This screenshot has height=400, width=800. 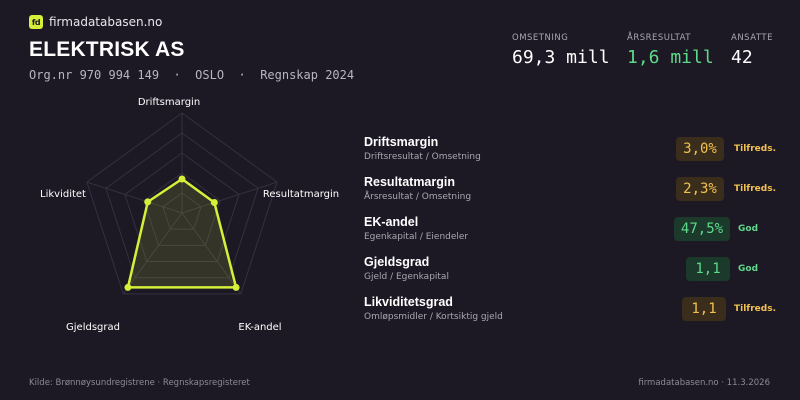 I want to click on metric-formula: Årsresultat / Omsetning, so click(x=418, y=197).